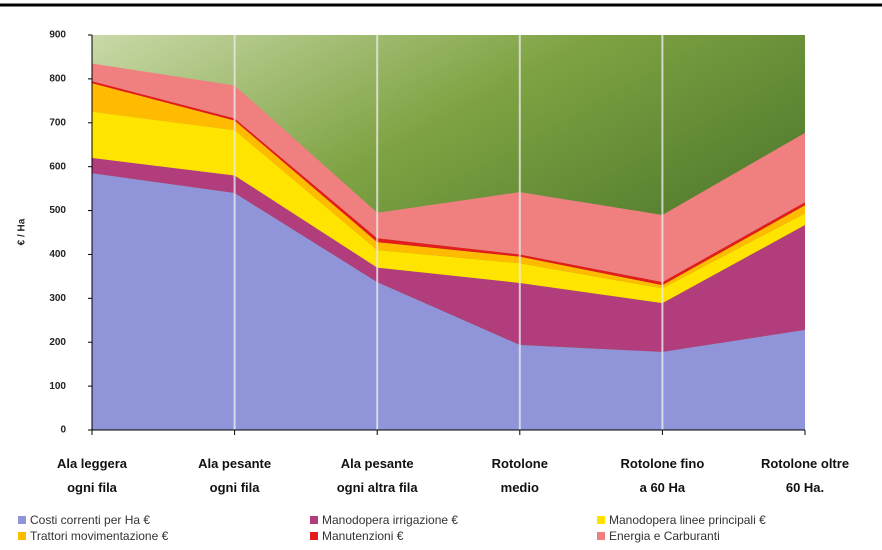  What do you see at coordinates (377, 475) in the screenshot?
I see `x-tick-label: Ala pesante ogni altra fila` at bounding box center [377, 475].